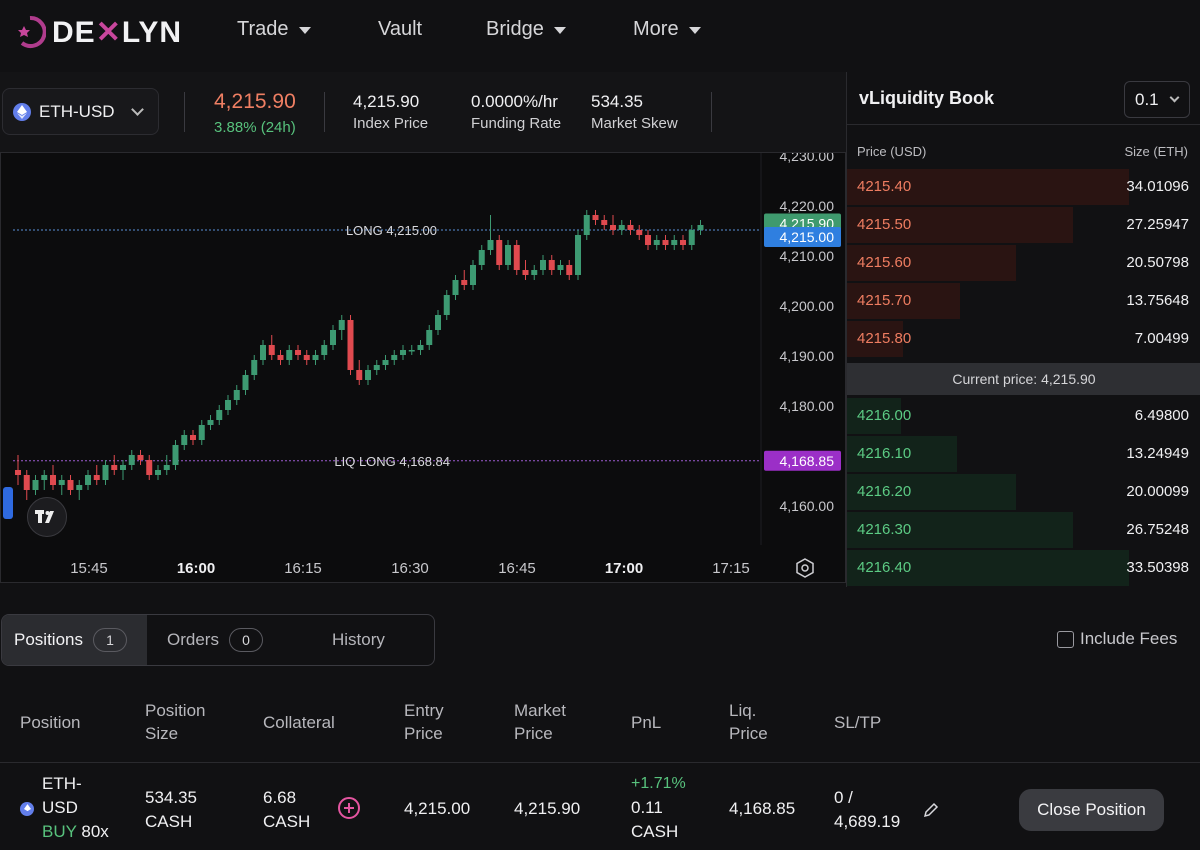  I want to click on tab-positions: Positions 1, so click(74, 640).